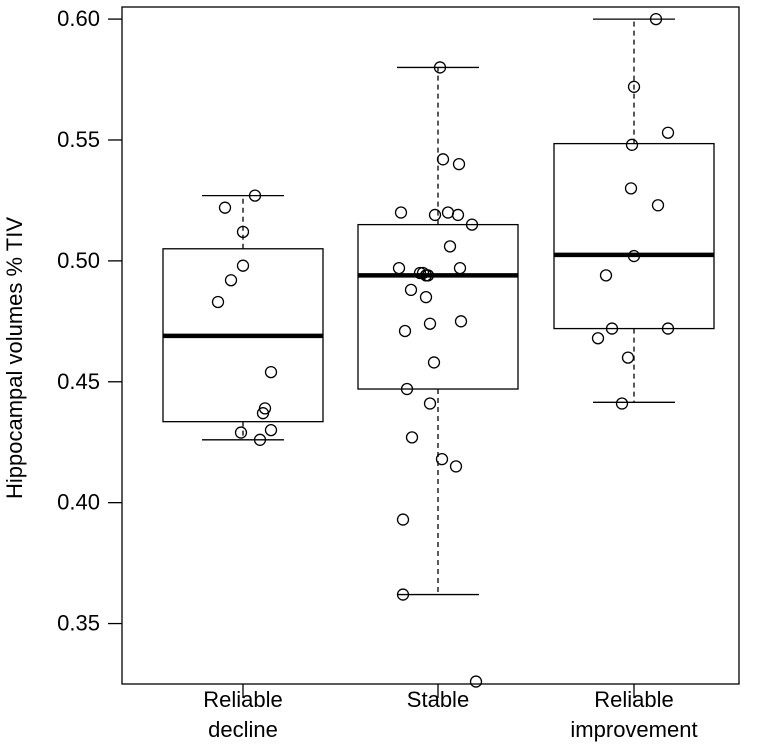 This screenshot has width=760, height=755. Describe the element at coordinates (78, 381) in the screenshot. I see `y-tick-label: 0.45` at that location.